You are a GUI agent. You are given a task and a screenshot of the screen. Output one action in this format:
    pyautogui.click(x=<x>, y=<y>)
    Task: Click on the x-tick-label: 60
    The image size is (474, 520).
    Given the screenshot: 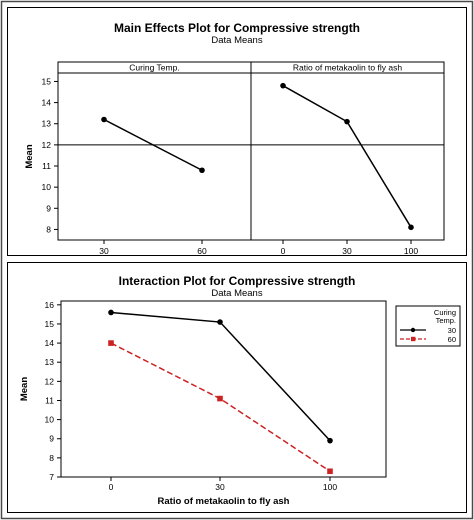 What is the action you would take?
    pyautogui.click(x=202, y=251)
    